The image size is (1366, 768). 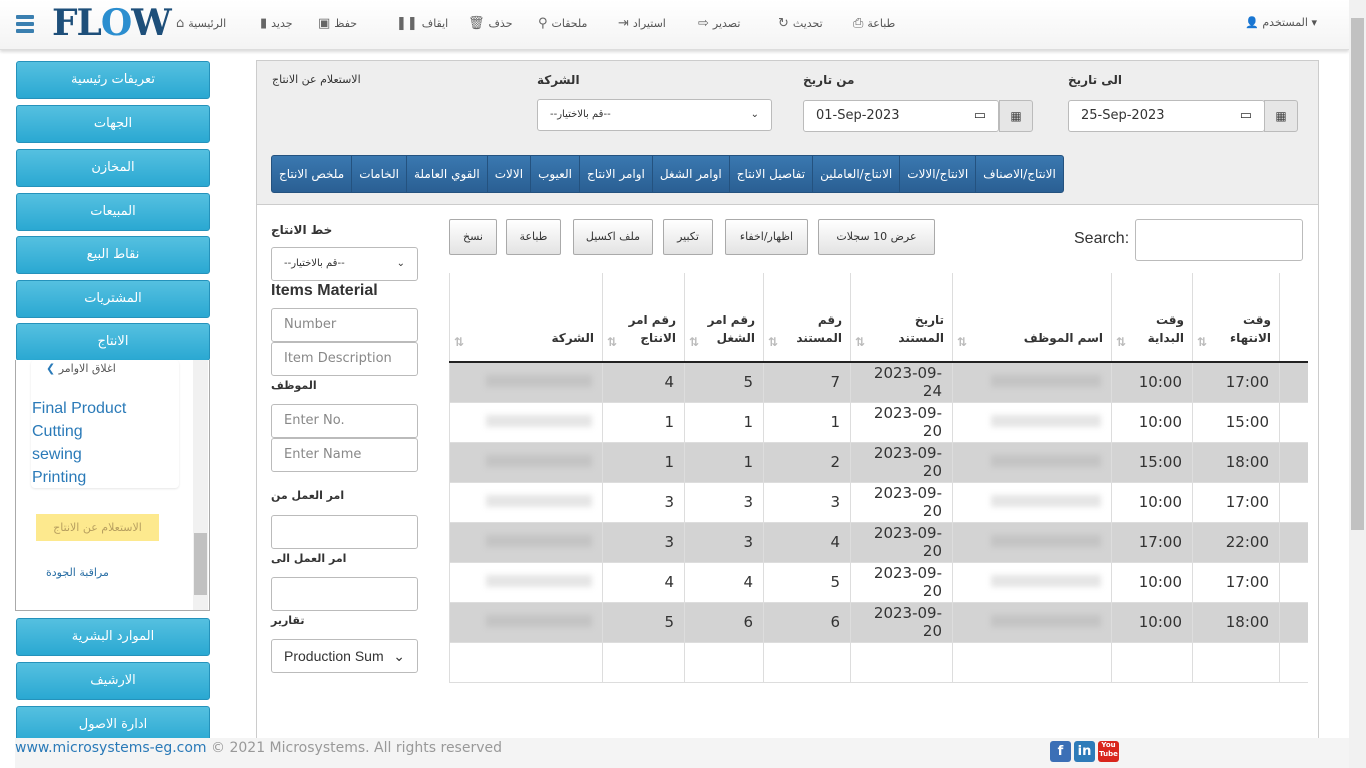 What do you see at coordinates (766, 237) in the screenshot?
I see `table-action-button: اظهار/اخفاء` at bounding box center [766, 237].